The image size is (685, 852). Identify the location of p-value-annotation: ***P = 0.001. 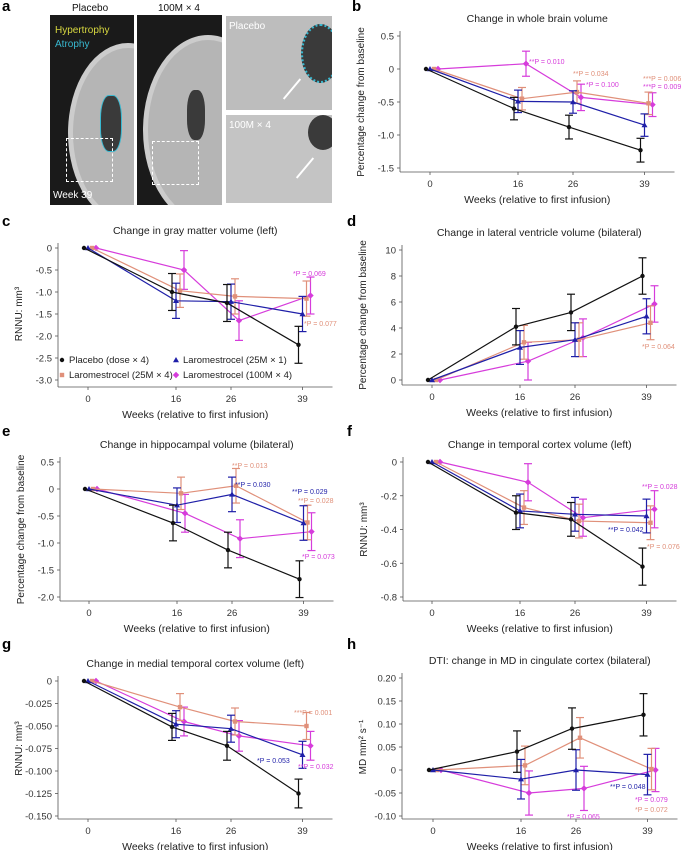
(313, 713).